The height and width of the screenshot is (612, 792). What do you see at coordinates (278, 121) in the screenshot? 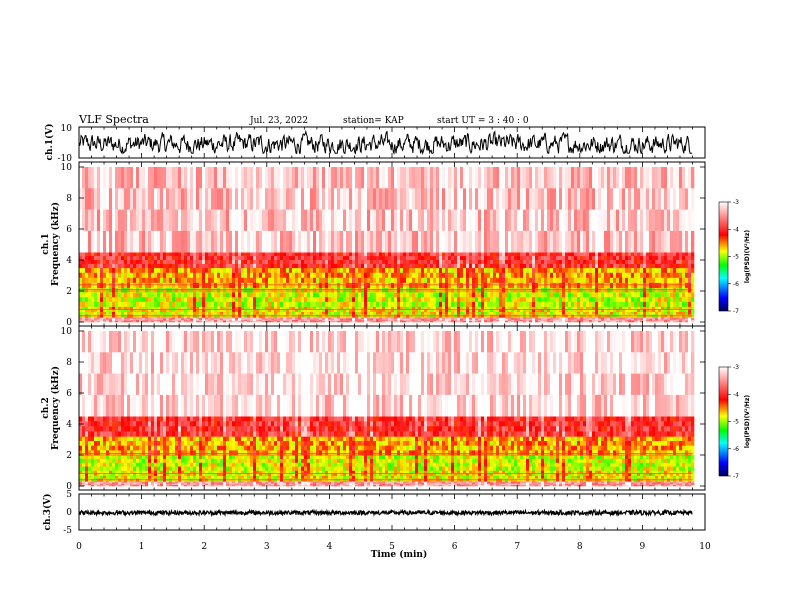
I see `date-label: Jul. 23, 2022` at bounding box center [278, 121].